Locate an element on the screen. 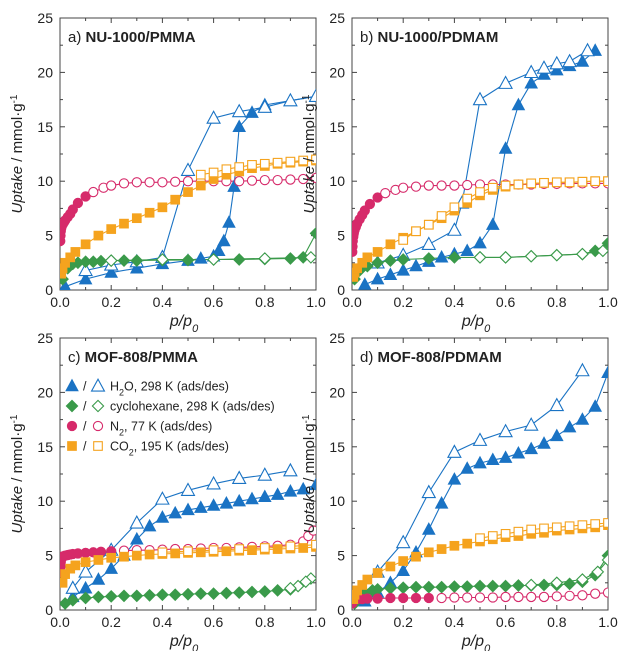  legend-label: N2, 77 K (ads/des) is located at coordinates (161, 429).